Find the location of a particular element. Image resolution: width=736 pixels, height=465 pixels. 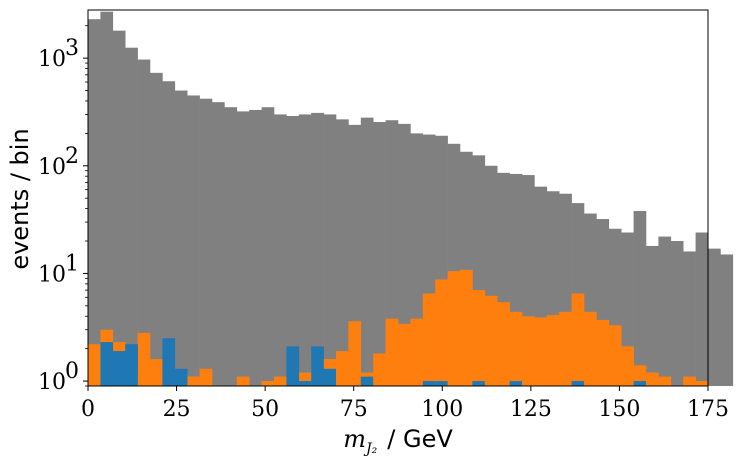

x-tick-label: 175 is located at coordinates (708, 409).